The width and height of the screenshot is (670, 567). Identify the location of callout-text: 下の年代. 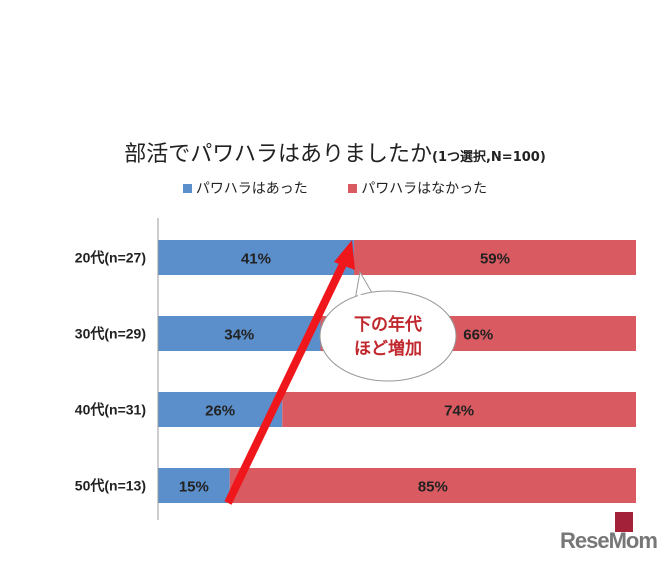
(388, 324).